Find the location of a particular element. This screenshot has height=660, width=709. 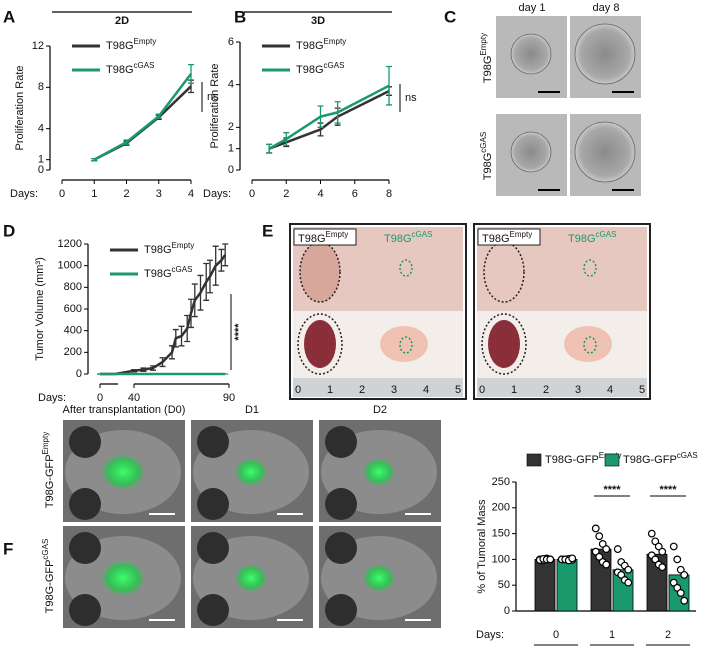

excised-tumor is located at coordinates (320, 344).